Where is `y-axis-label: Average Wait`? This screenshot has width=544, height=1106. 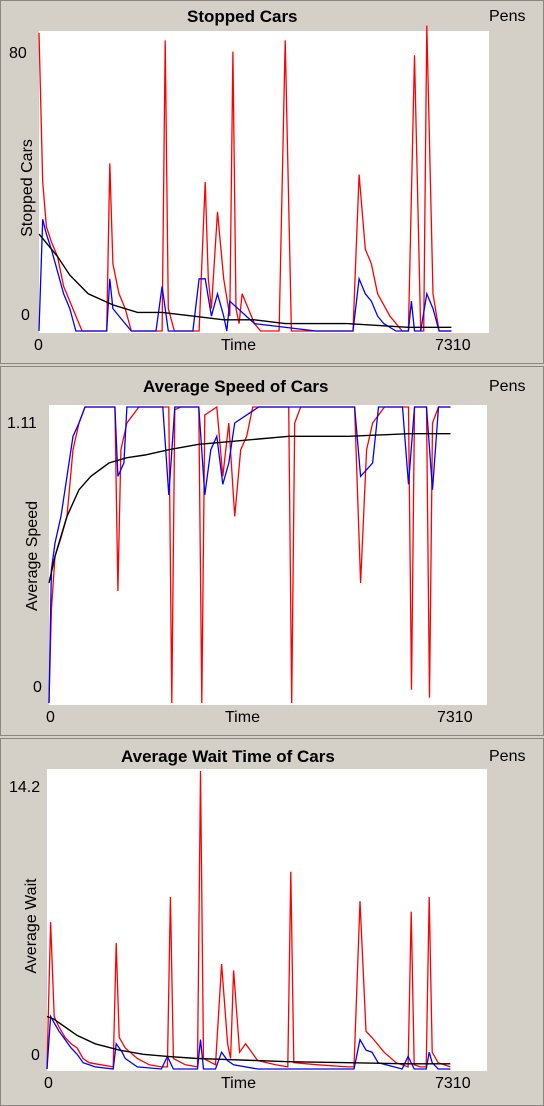 y-axis-label: Average Wait is located at coordinates (31, 926).